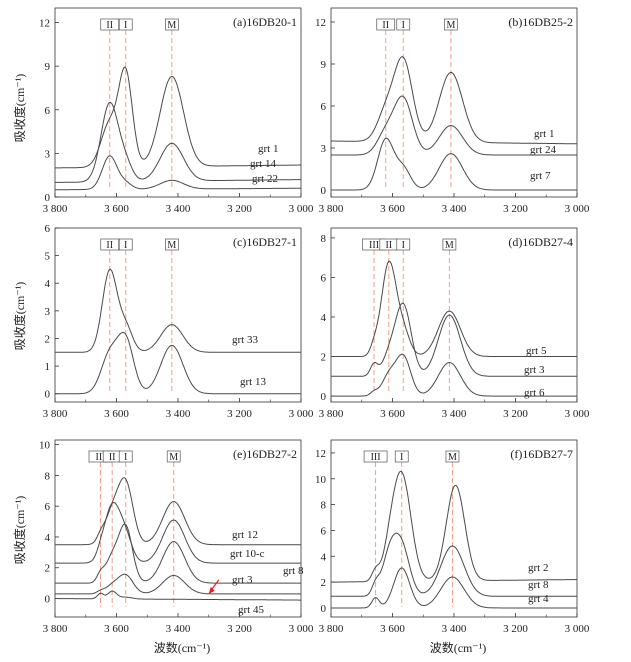 Image resolution: width=631 pixels, height=662 pixels. Describe the element at coordinates (245, 340) in the screenshot. I see `series-label: grt 33` at that location.